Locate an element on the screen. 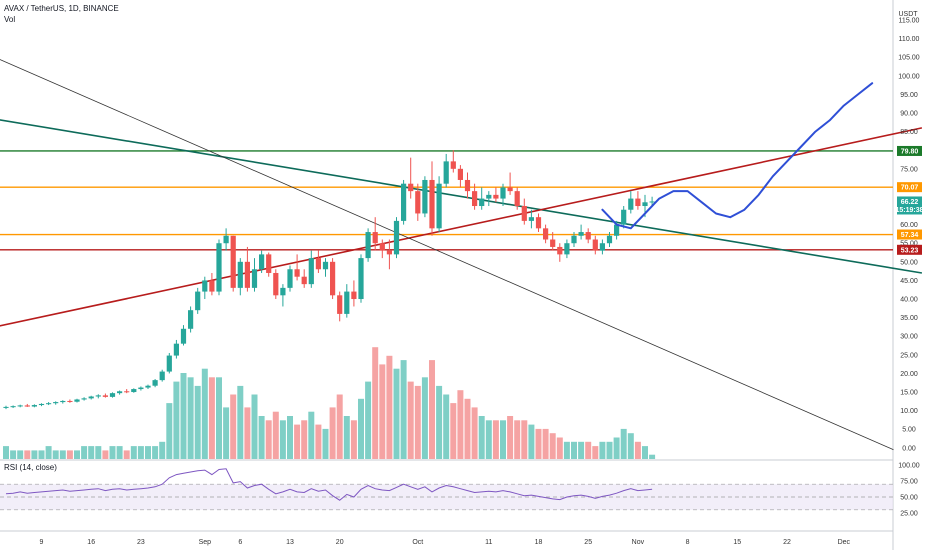 This screenshot has height=550, width=932. price-tick-label: 20.00 is located at coordinates (909, 374).